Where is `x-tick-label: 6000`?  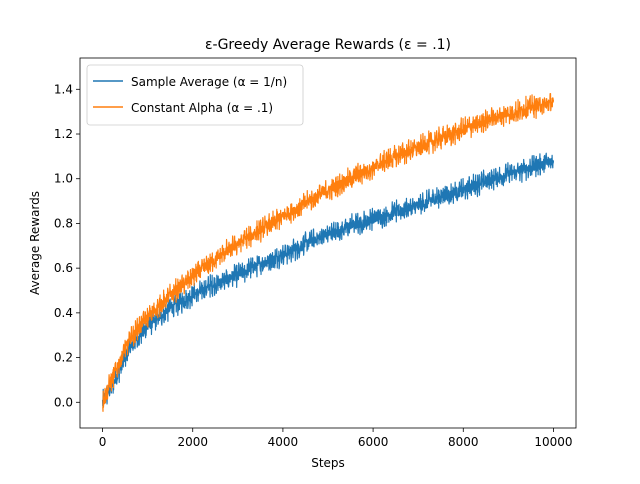
x-tick-label: 6000 is located at coordinates (373, 442).